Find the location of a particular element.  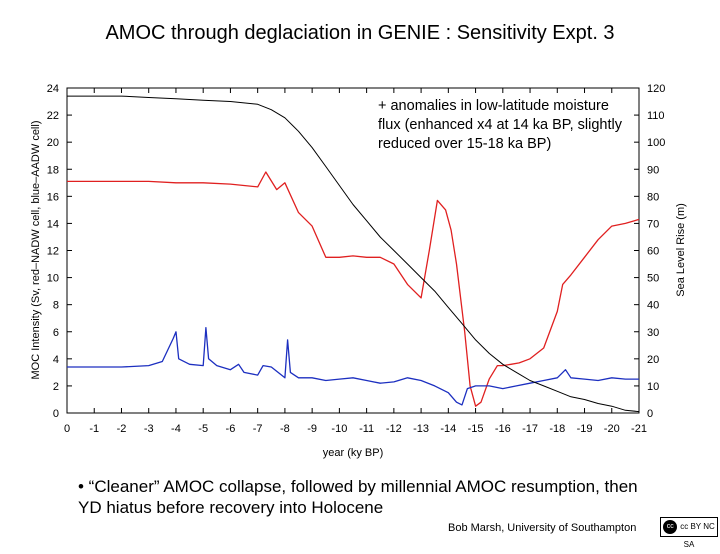

y-tick-label-left: 4 is located at coordinates (56, 360).